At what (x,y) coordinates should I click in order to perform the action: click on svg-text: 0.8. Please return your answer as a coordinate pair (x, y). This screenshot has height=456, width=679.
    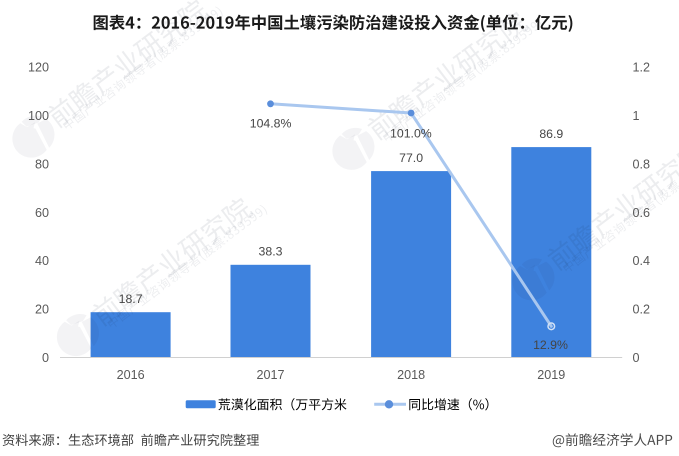
    Looking at the image, I should click on (642, 164).